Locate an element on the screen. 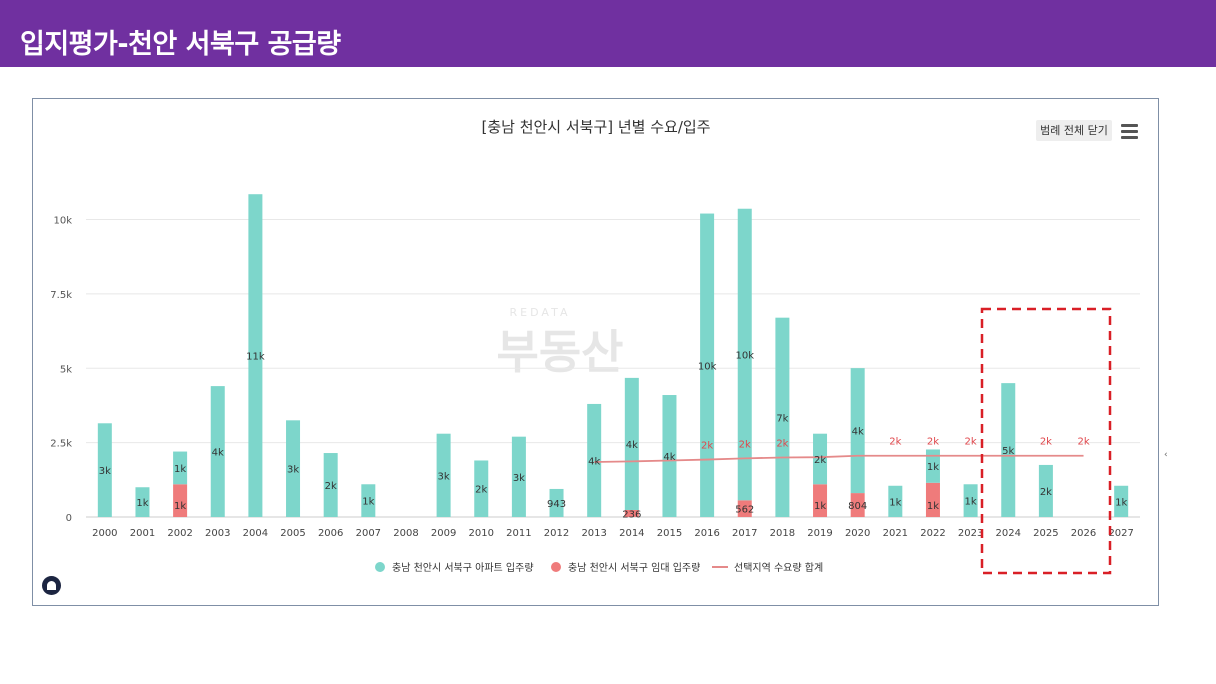  rental-data-label: 1k is located at coordinates (820, 506).